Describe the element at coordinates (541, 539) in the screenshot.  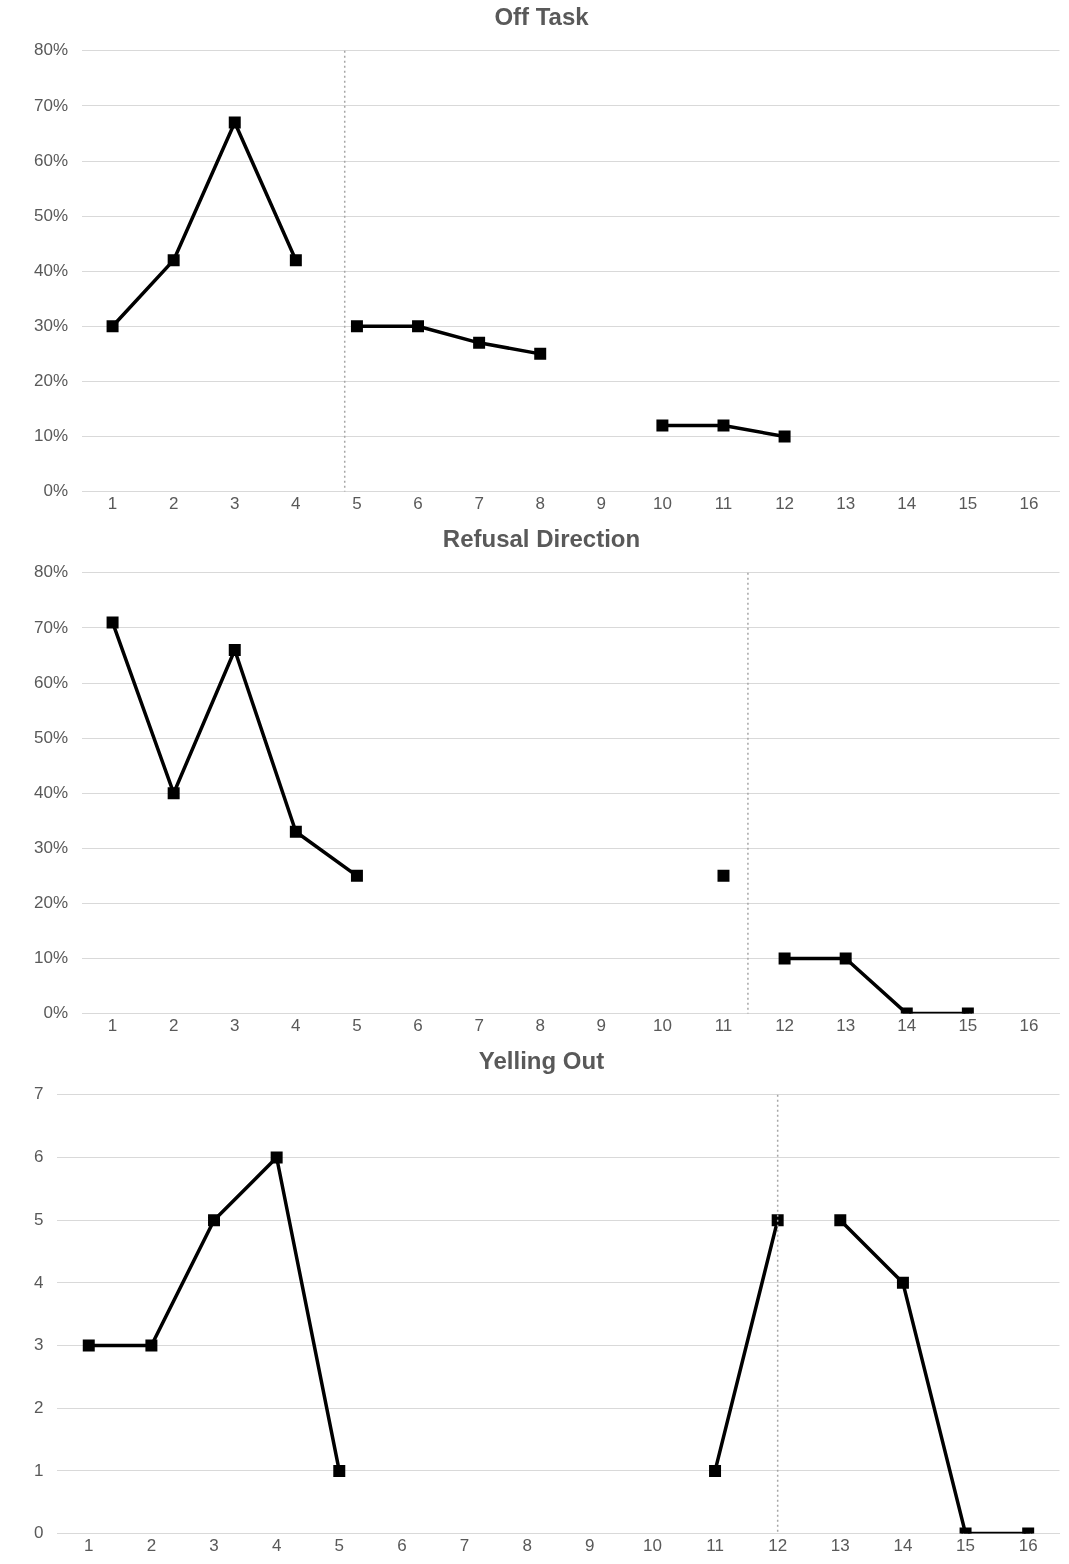
I see `chart-title: Refusal Direction` at that location.